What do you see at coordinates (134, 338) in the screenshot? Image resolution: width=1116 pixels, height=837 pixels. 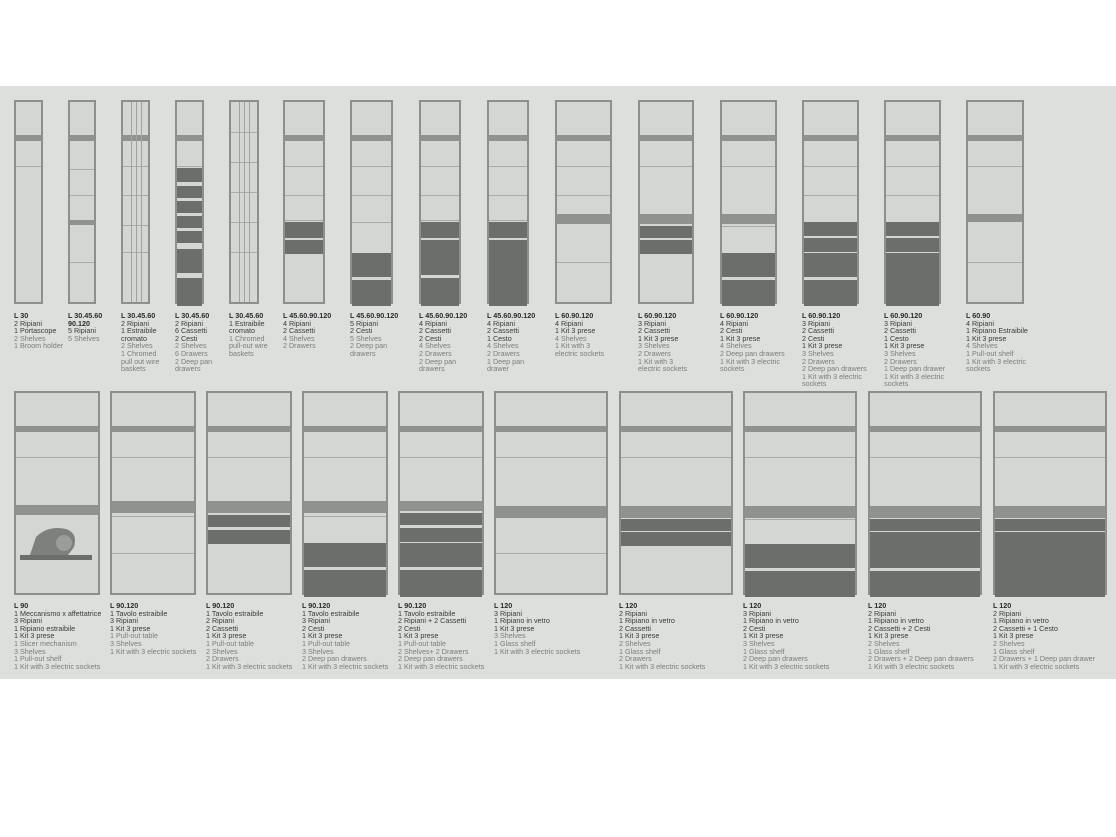 I see `spec-line-it: cromato` at bounding box center [134, 338].